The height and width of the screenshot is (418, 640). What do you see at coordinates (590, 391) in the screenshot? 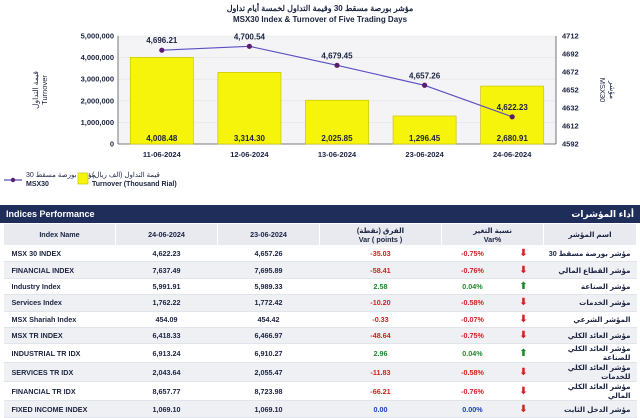
I see `index-name-ar-cell: مؤشر العائد الكلي المالي` at bounding box center [590, 391].